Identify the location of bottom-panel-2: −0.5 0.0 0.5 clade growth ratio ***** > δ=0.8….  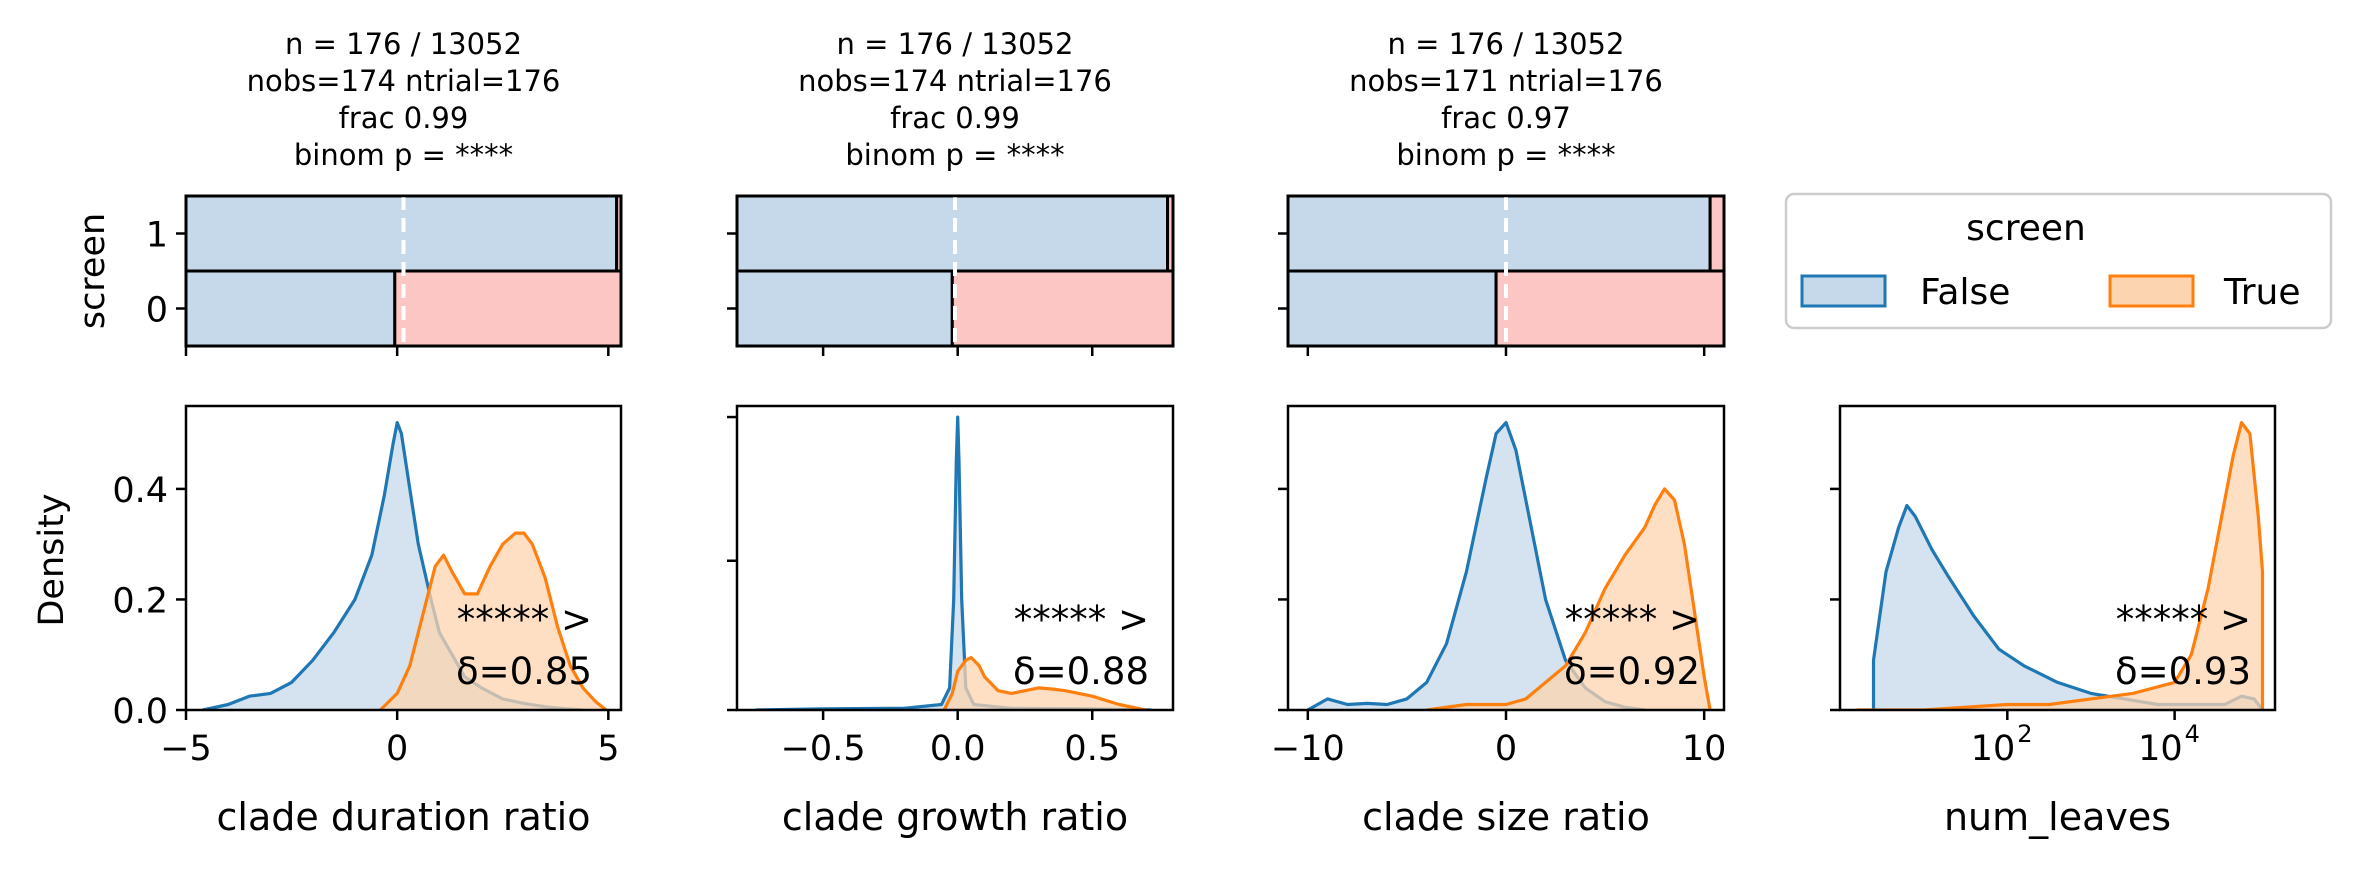
(951, 621).